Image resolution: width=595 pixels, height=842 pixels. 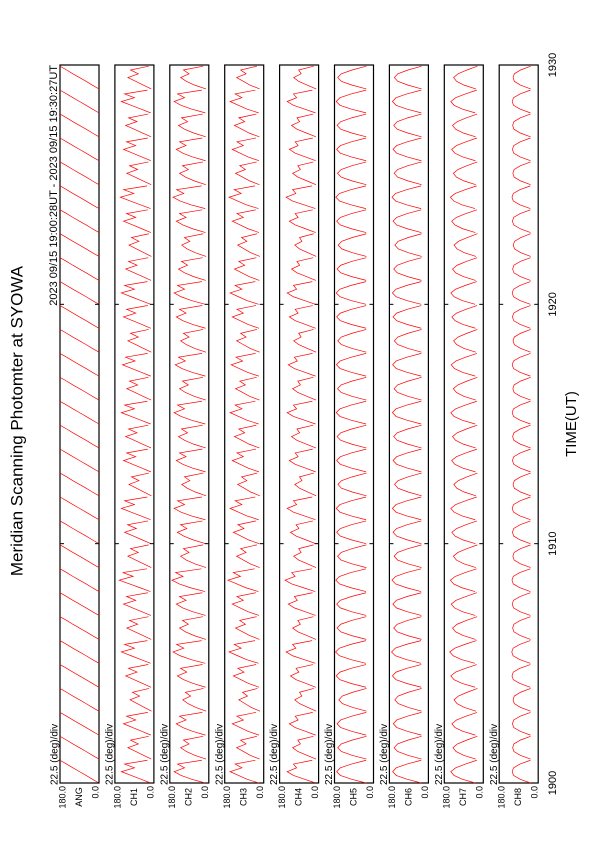 What do you see at coordinates (134, 797) in the screenshot?
I see `channel-label: CH1` at bounding box center [134, 797].